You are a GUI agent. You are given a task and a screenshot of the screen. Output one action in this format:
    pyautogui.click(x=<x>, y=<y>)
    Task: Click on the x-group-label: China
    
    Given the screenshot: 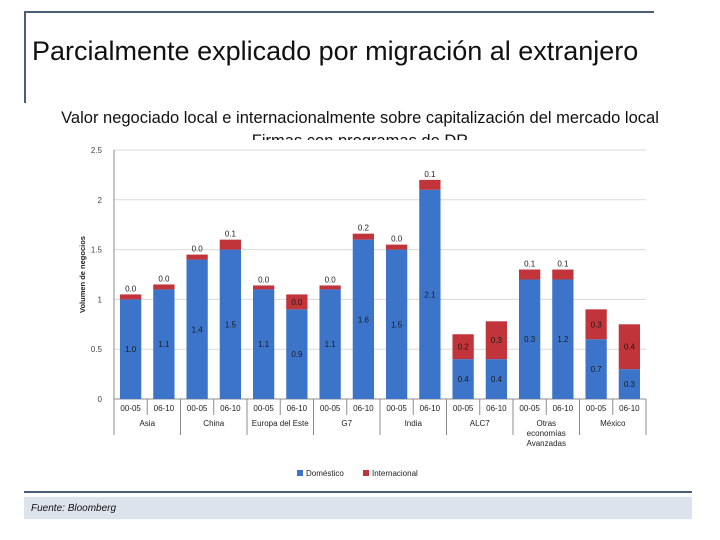 What is the action you would take?
    pyautogui.click(x=213, y=423)
    